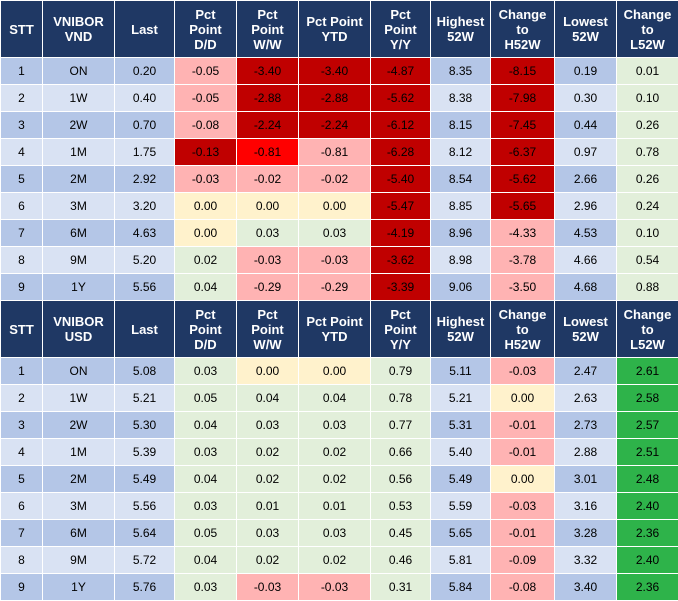 This screenshot has width=678, height=601. I want to click on cell-term: 9M, so click(79, 560).